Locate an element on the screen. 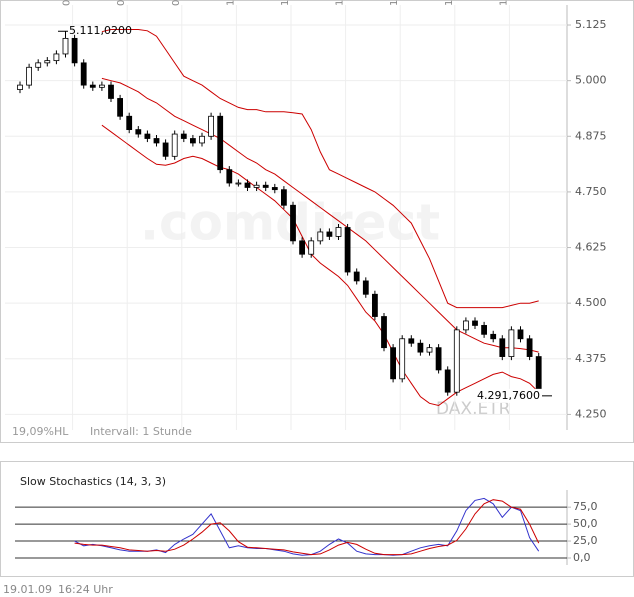 Image resolution: width=634 pixels, height=597 pixels. y-tick-label: 25,0 is located at coordinates (585, 540).